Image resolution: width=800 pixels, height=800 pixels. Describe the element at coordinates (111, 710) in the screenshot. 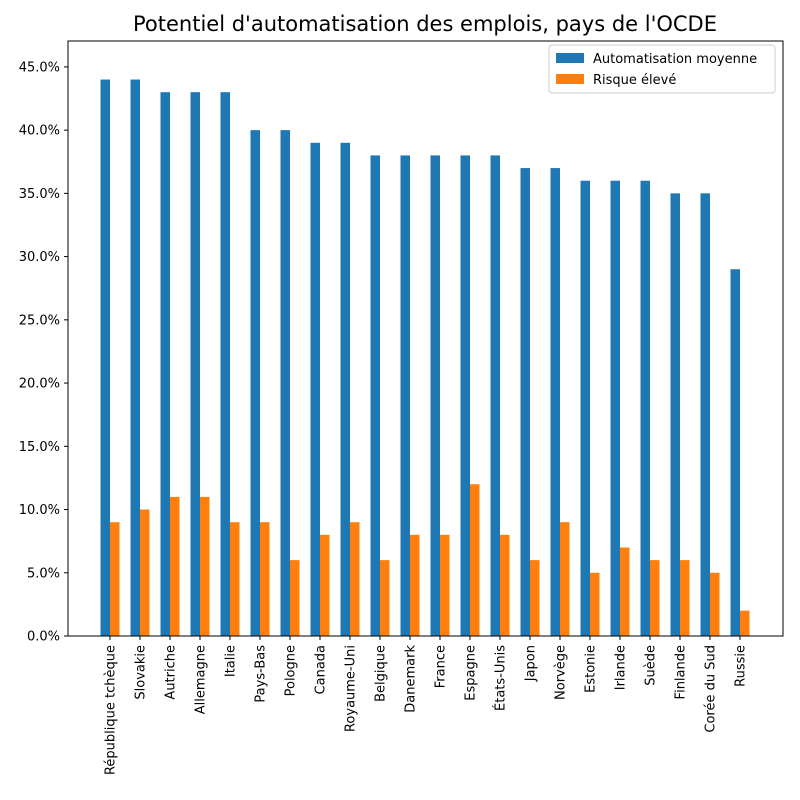

I see `x-tick-label: République tchèque` at that location.